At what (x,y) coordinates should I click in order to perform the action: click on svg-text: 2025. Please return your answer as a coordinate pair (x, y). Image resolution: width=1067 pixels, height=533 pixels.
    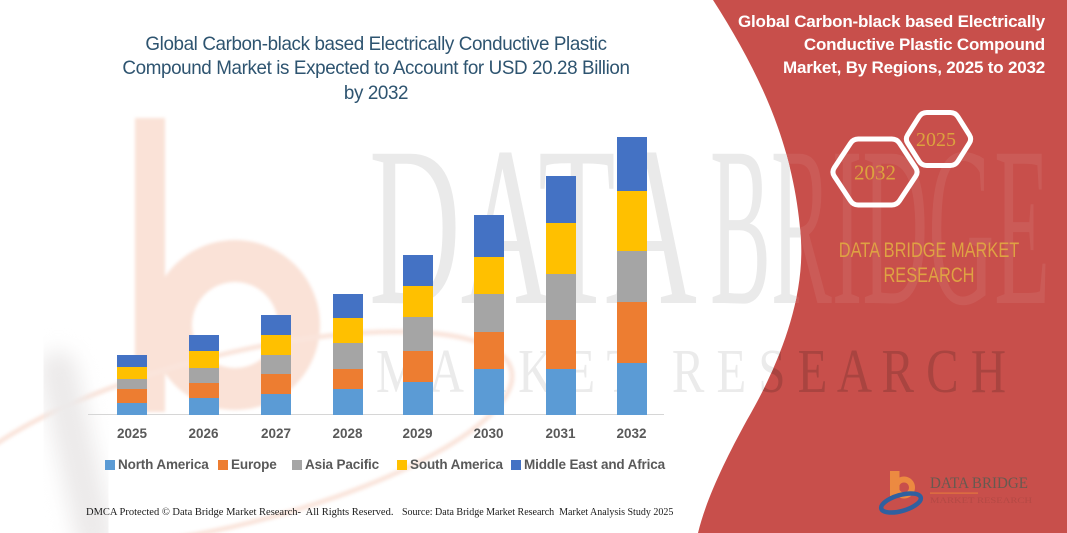
    Looking at the image, I should click on (936, 140).